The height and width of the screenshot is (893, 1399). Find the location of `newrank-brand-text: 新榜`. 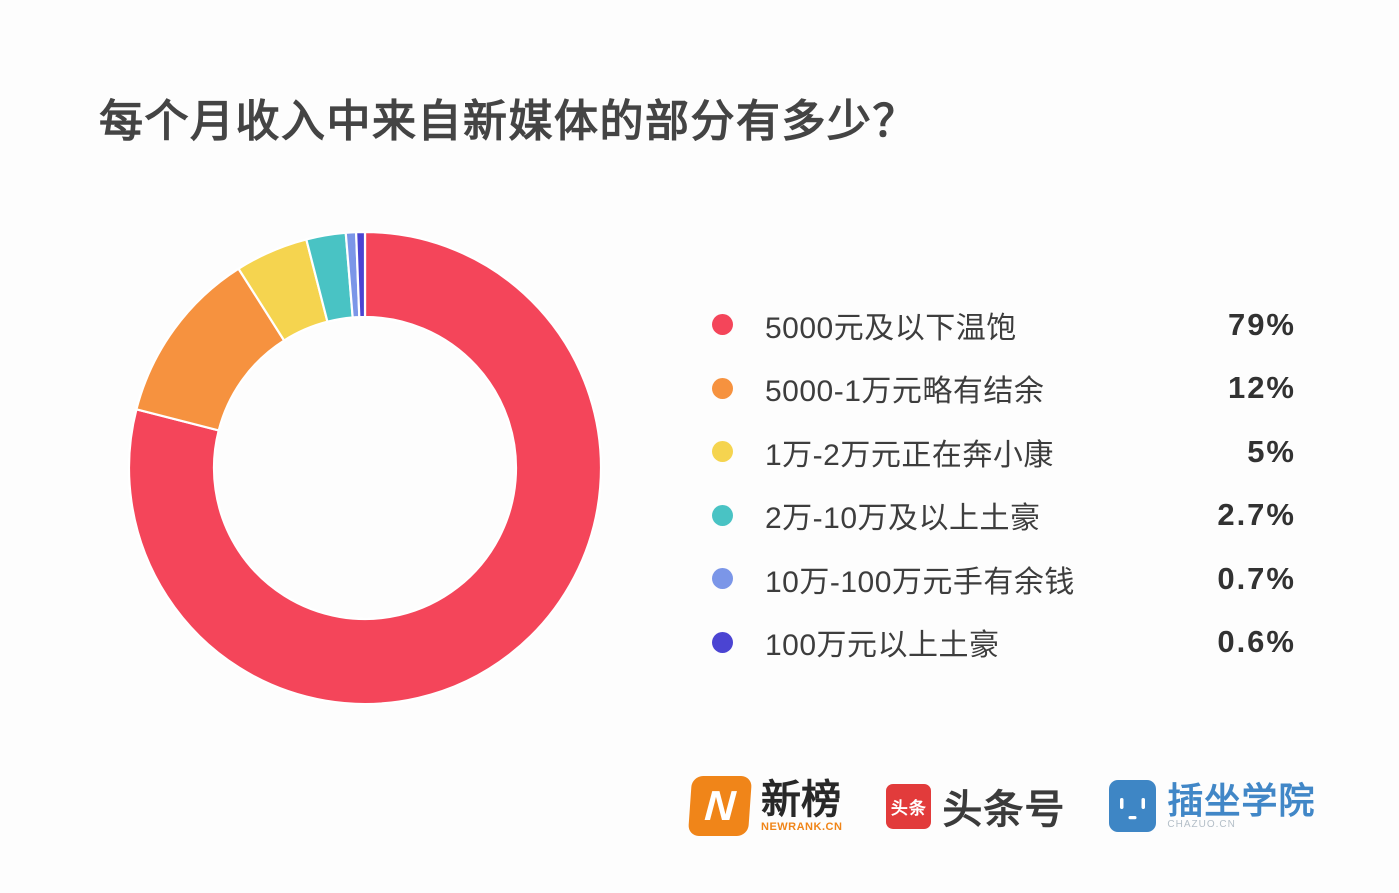

newrank-brand-text: 新榜 is located at coordinates (801, 800).